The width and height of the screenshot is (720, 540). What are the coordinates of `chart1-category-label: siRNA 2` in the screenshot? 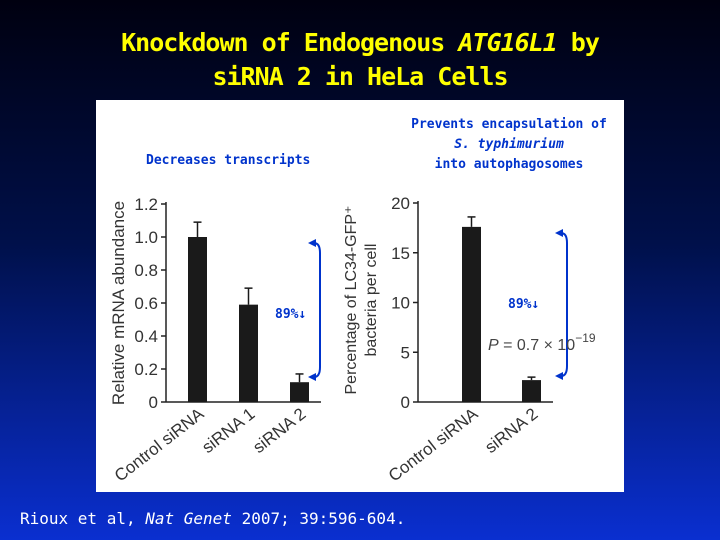 It's located at (279, 430).